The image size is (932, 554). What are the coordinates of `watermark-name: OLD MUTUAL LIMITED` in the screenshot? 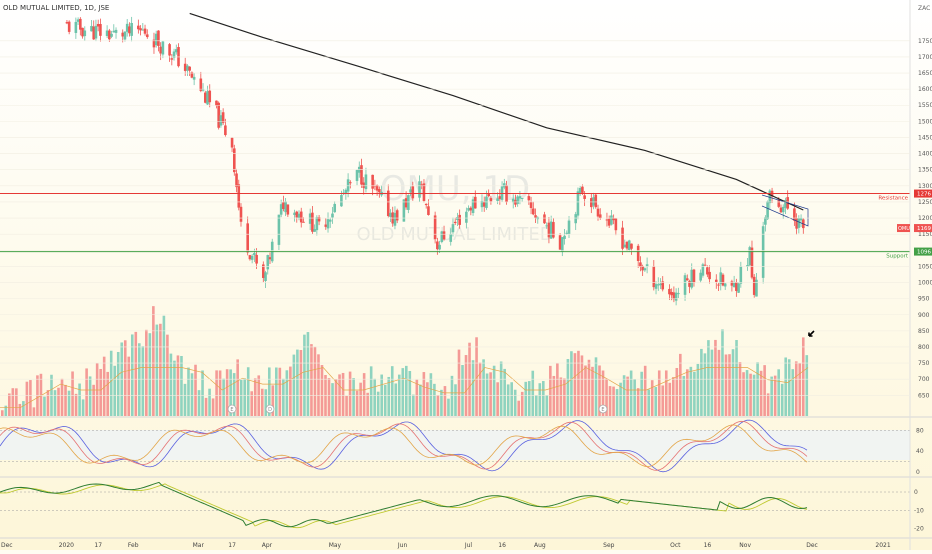 It's located at (454, 234).